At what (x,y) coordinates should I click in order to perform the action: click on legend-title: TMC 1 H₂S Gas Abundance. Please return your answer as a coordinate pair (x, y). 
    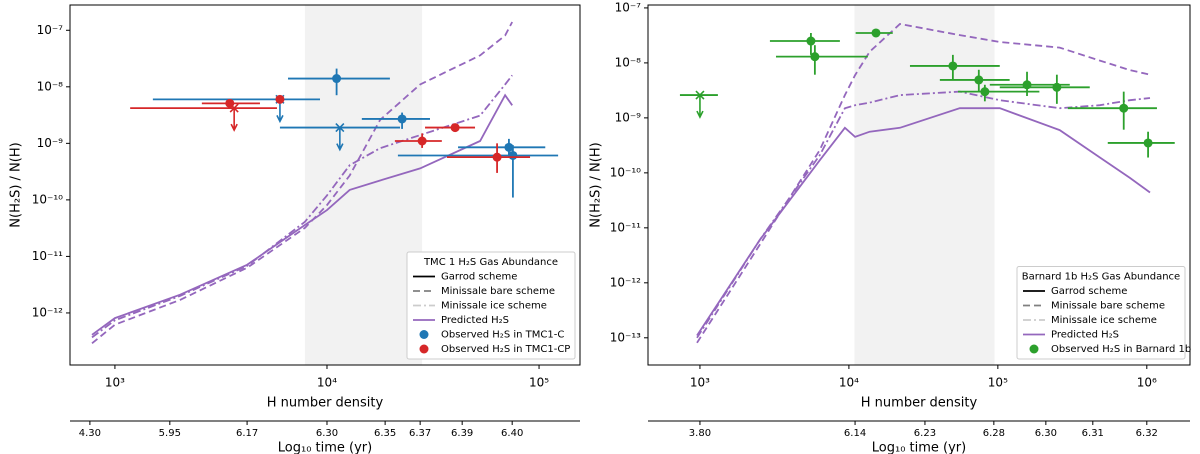
    Looking at the image, I should click on (490, 262).